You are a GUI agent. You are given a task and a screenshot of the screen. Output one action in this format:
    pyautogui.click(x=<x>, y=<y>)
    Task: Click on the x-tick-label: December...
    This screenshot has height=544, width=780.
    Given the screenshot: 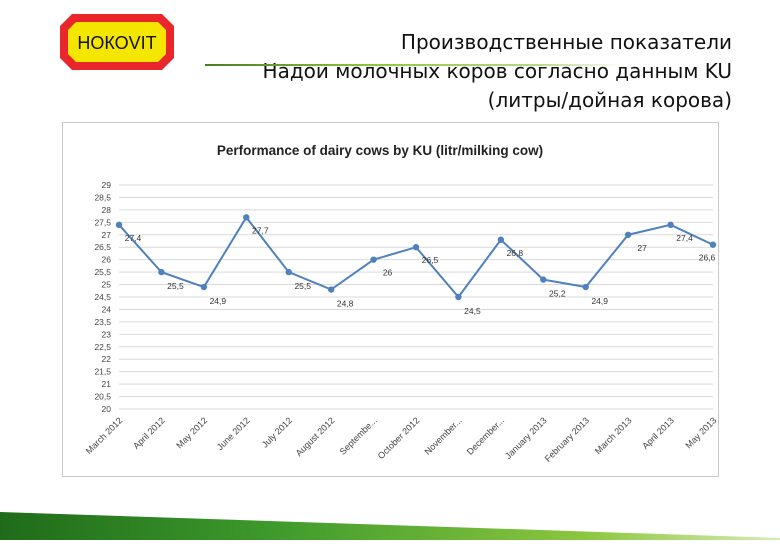 What is the action you would take?
    pyautogui.click(x=485, y=435)
    